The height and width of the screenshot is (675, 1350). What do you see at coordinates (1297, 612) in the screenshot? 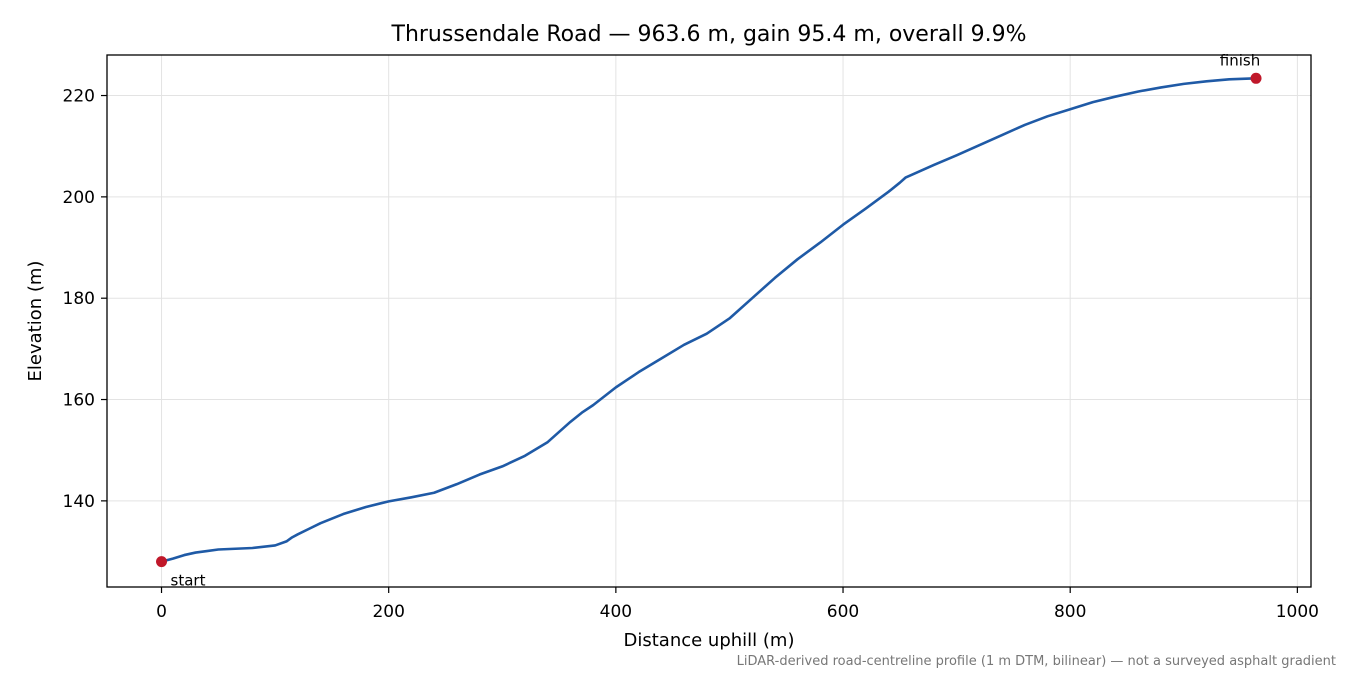
I see `x-tick-label: 1000` at bounding box center [1297, 612].